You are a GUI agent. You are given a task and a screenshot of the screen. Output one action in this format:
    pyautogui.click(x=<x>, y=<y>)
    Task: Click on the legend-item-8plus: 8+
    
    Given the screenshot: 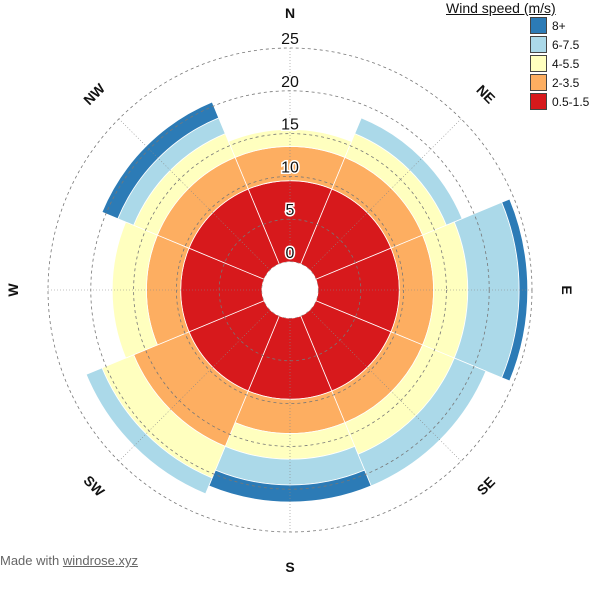 What is the action you would take?
    pyautogui.click(x=563, y=25)
    